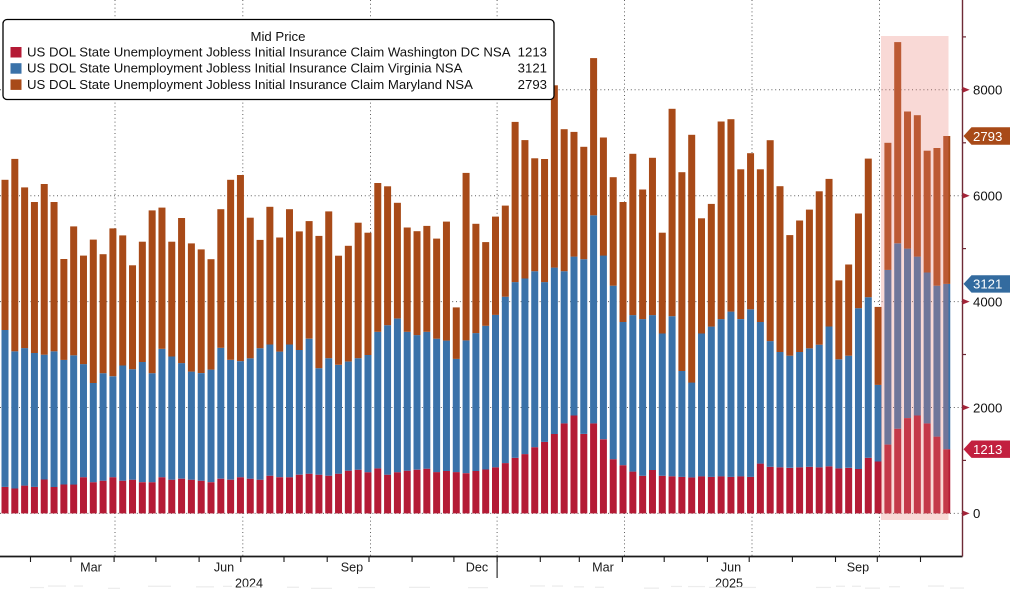 This screenshot has width=1010, height=595. Describe the element at coordinates (477, 568) in the screenshot. I see `svg-text: Dec` at that location.